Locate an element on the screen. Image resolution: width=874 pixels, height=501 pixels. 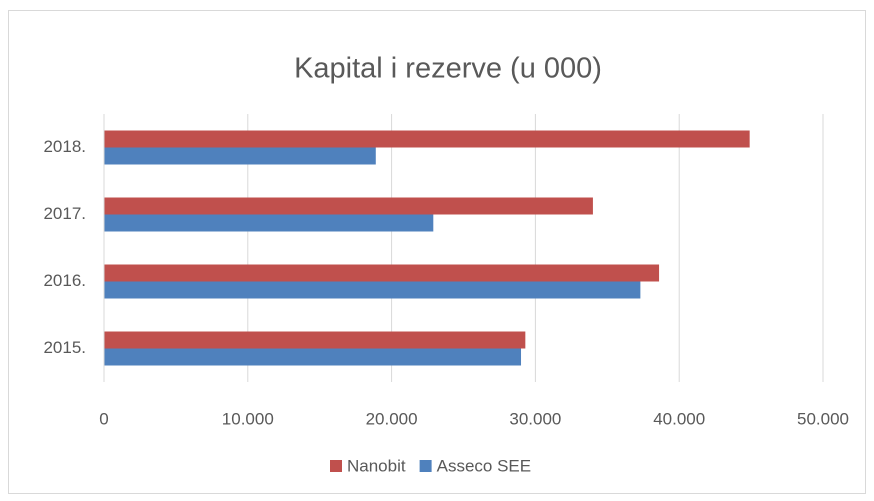
x-tick-label: 50.000 is located at coordinates (823, 418).